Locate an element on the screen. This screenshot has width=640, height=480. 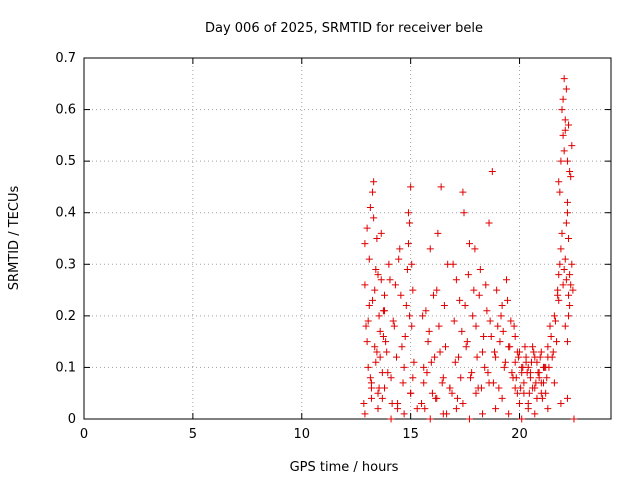
y-tick-label: 0 is located at coordinates (72, 419).